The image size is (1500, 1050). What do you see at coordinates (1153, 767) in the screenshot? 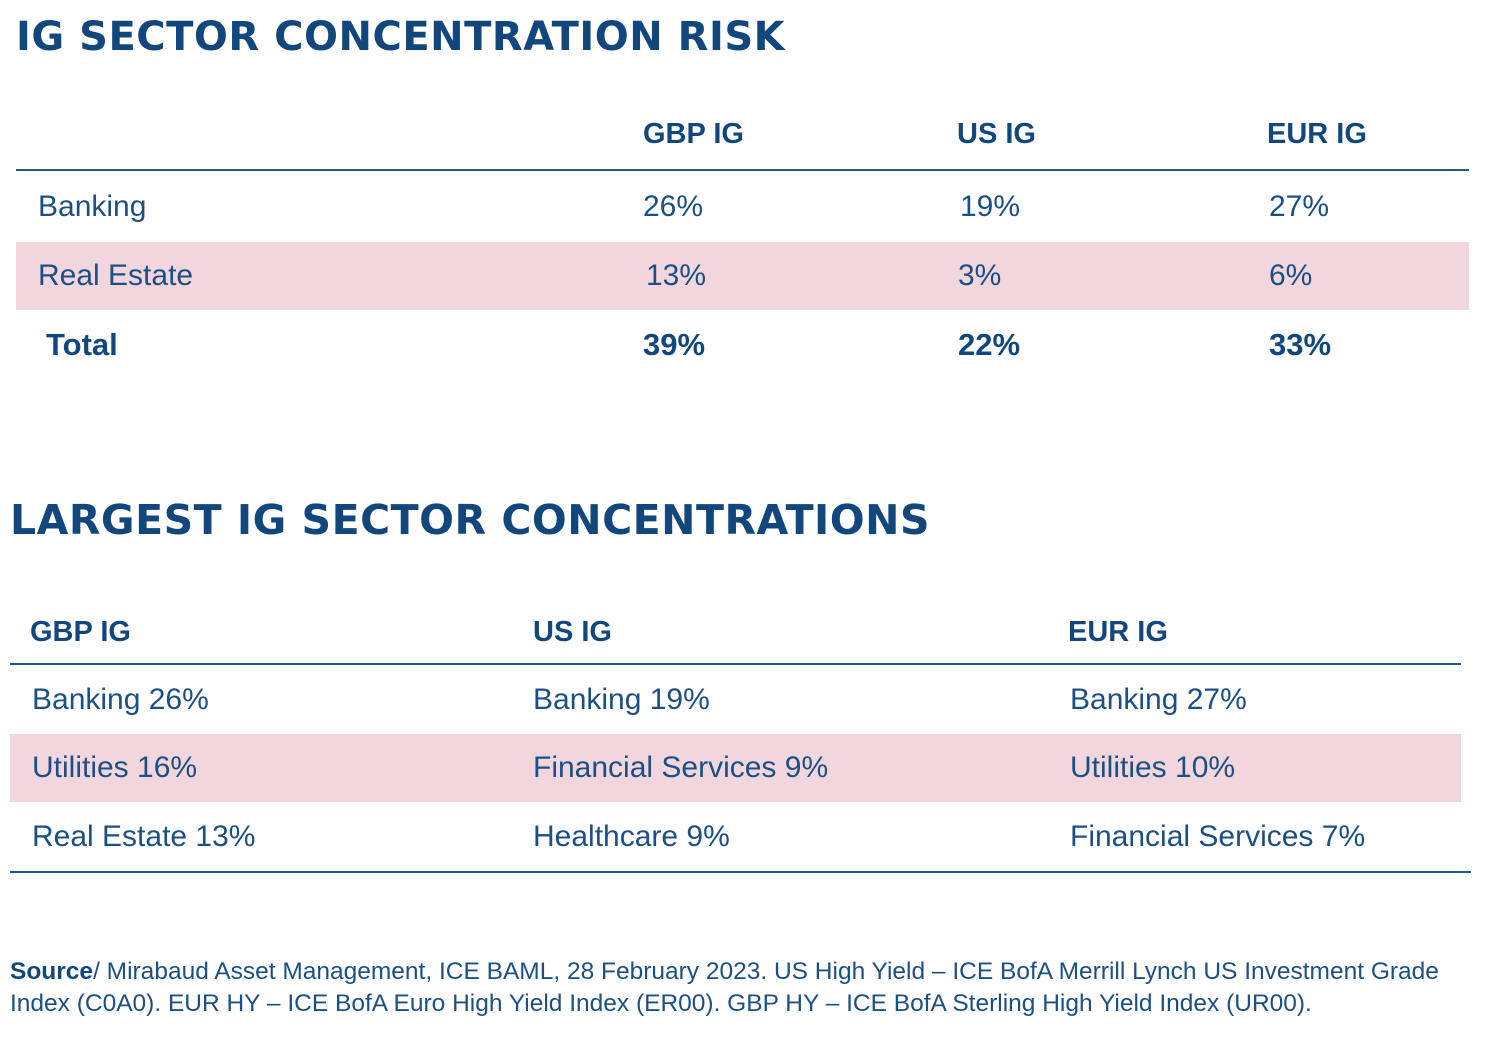
I see `cell-eur: Utilities 10%` at bounding box center [1153, 767].